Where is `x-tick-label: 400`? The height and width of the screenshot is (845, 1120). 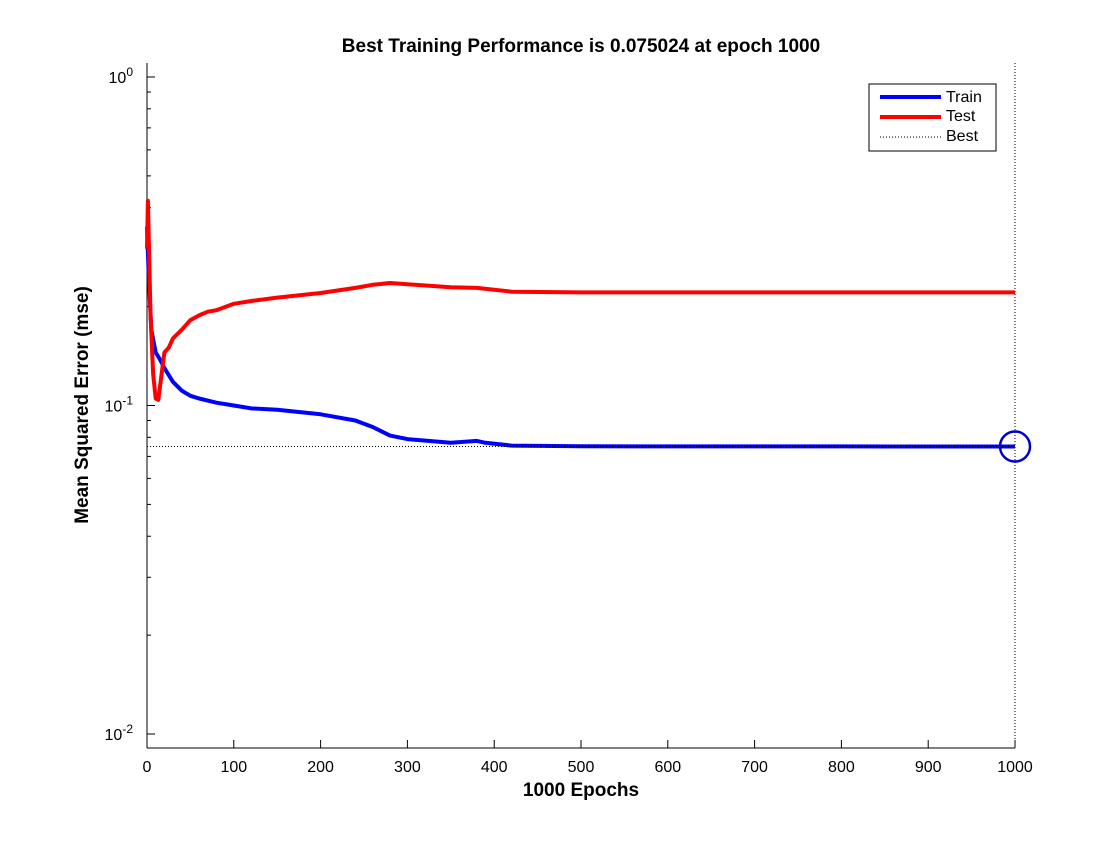 x-tick-label: 400 is located at coordinates (494, 767).